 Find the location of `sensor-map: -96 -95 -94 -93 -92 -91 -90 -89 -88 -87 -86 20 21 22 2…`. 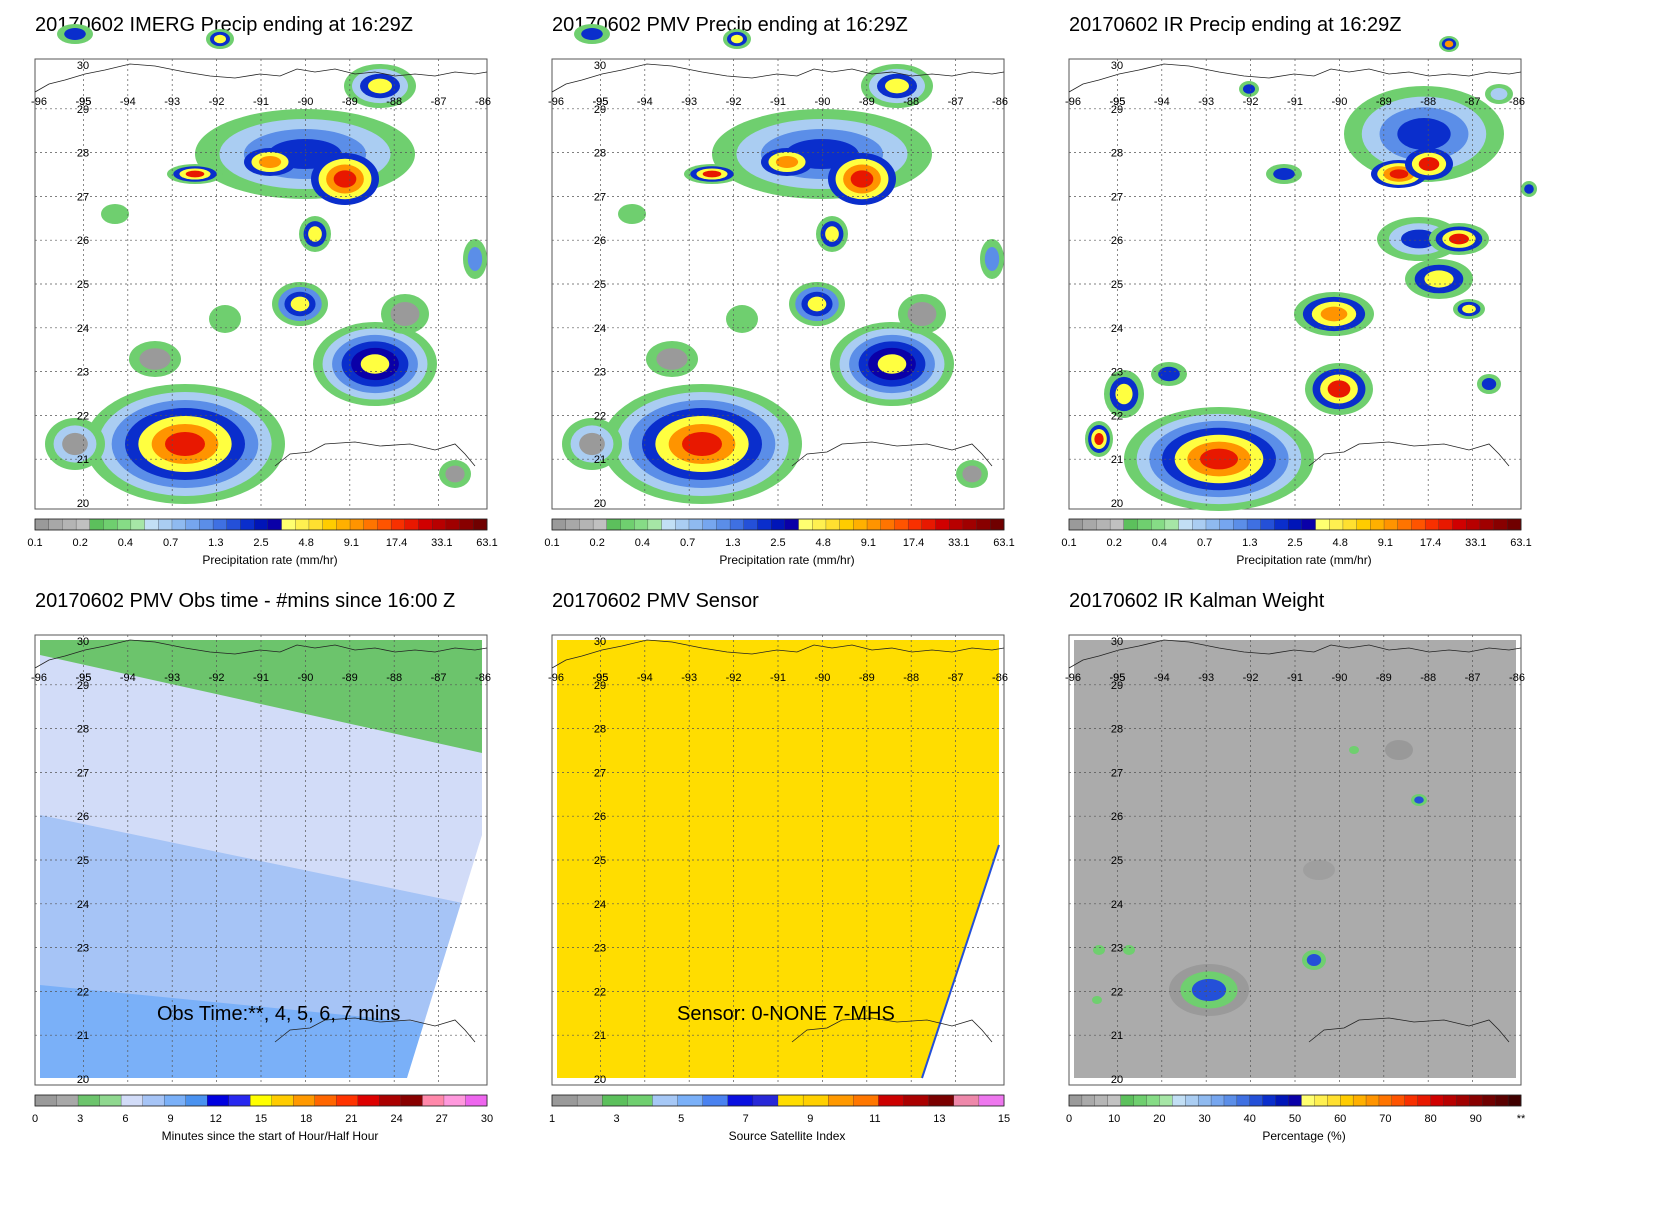

sensor-map: -96 -95 -94 -93 -92 -91 -90 -89 -88 -87 -86 20 21 22 2… is located at coordinates (779, 879).